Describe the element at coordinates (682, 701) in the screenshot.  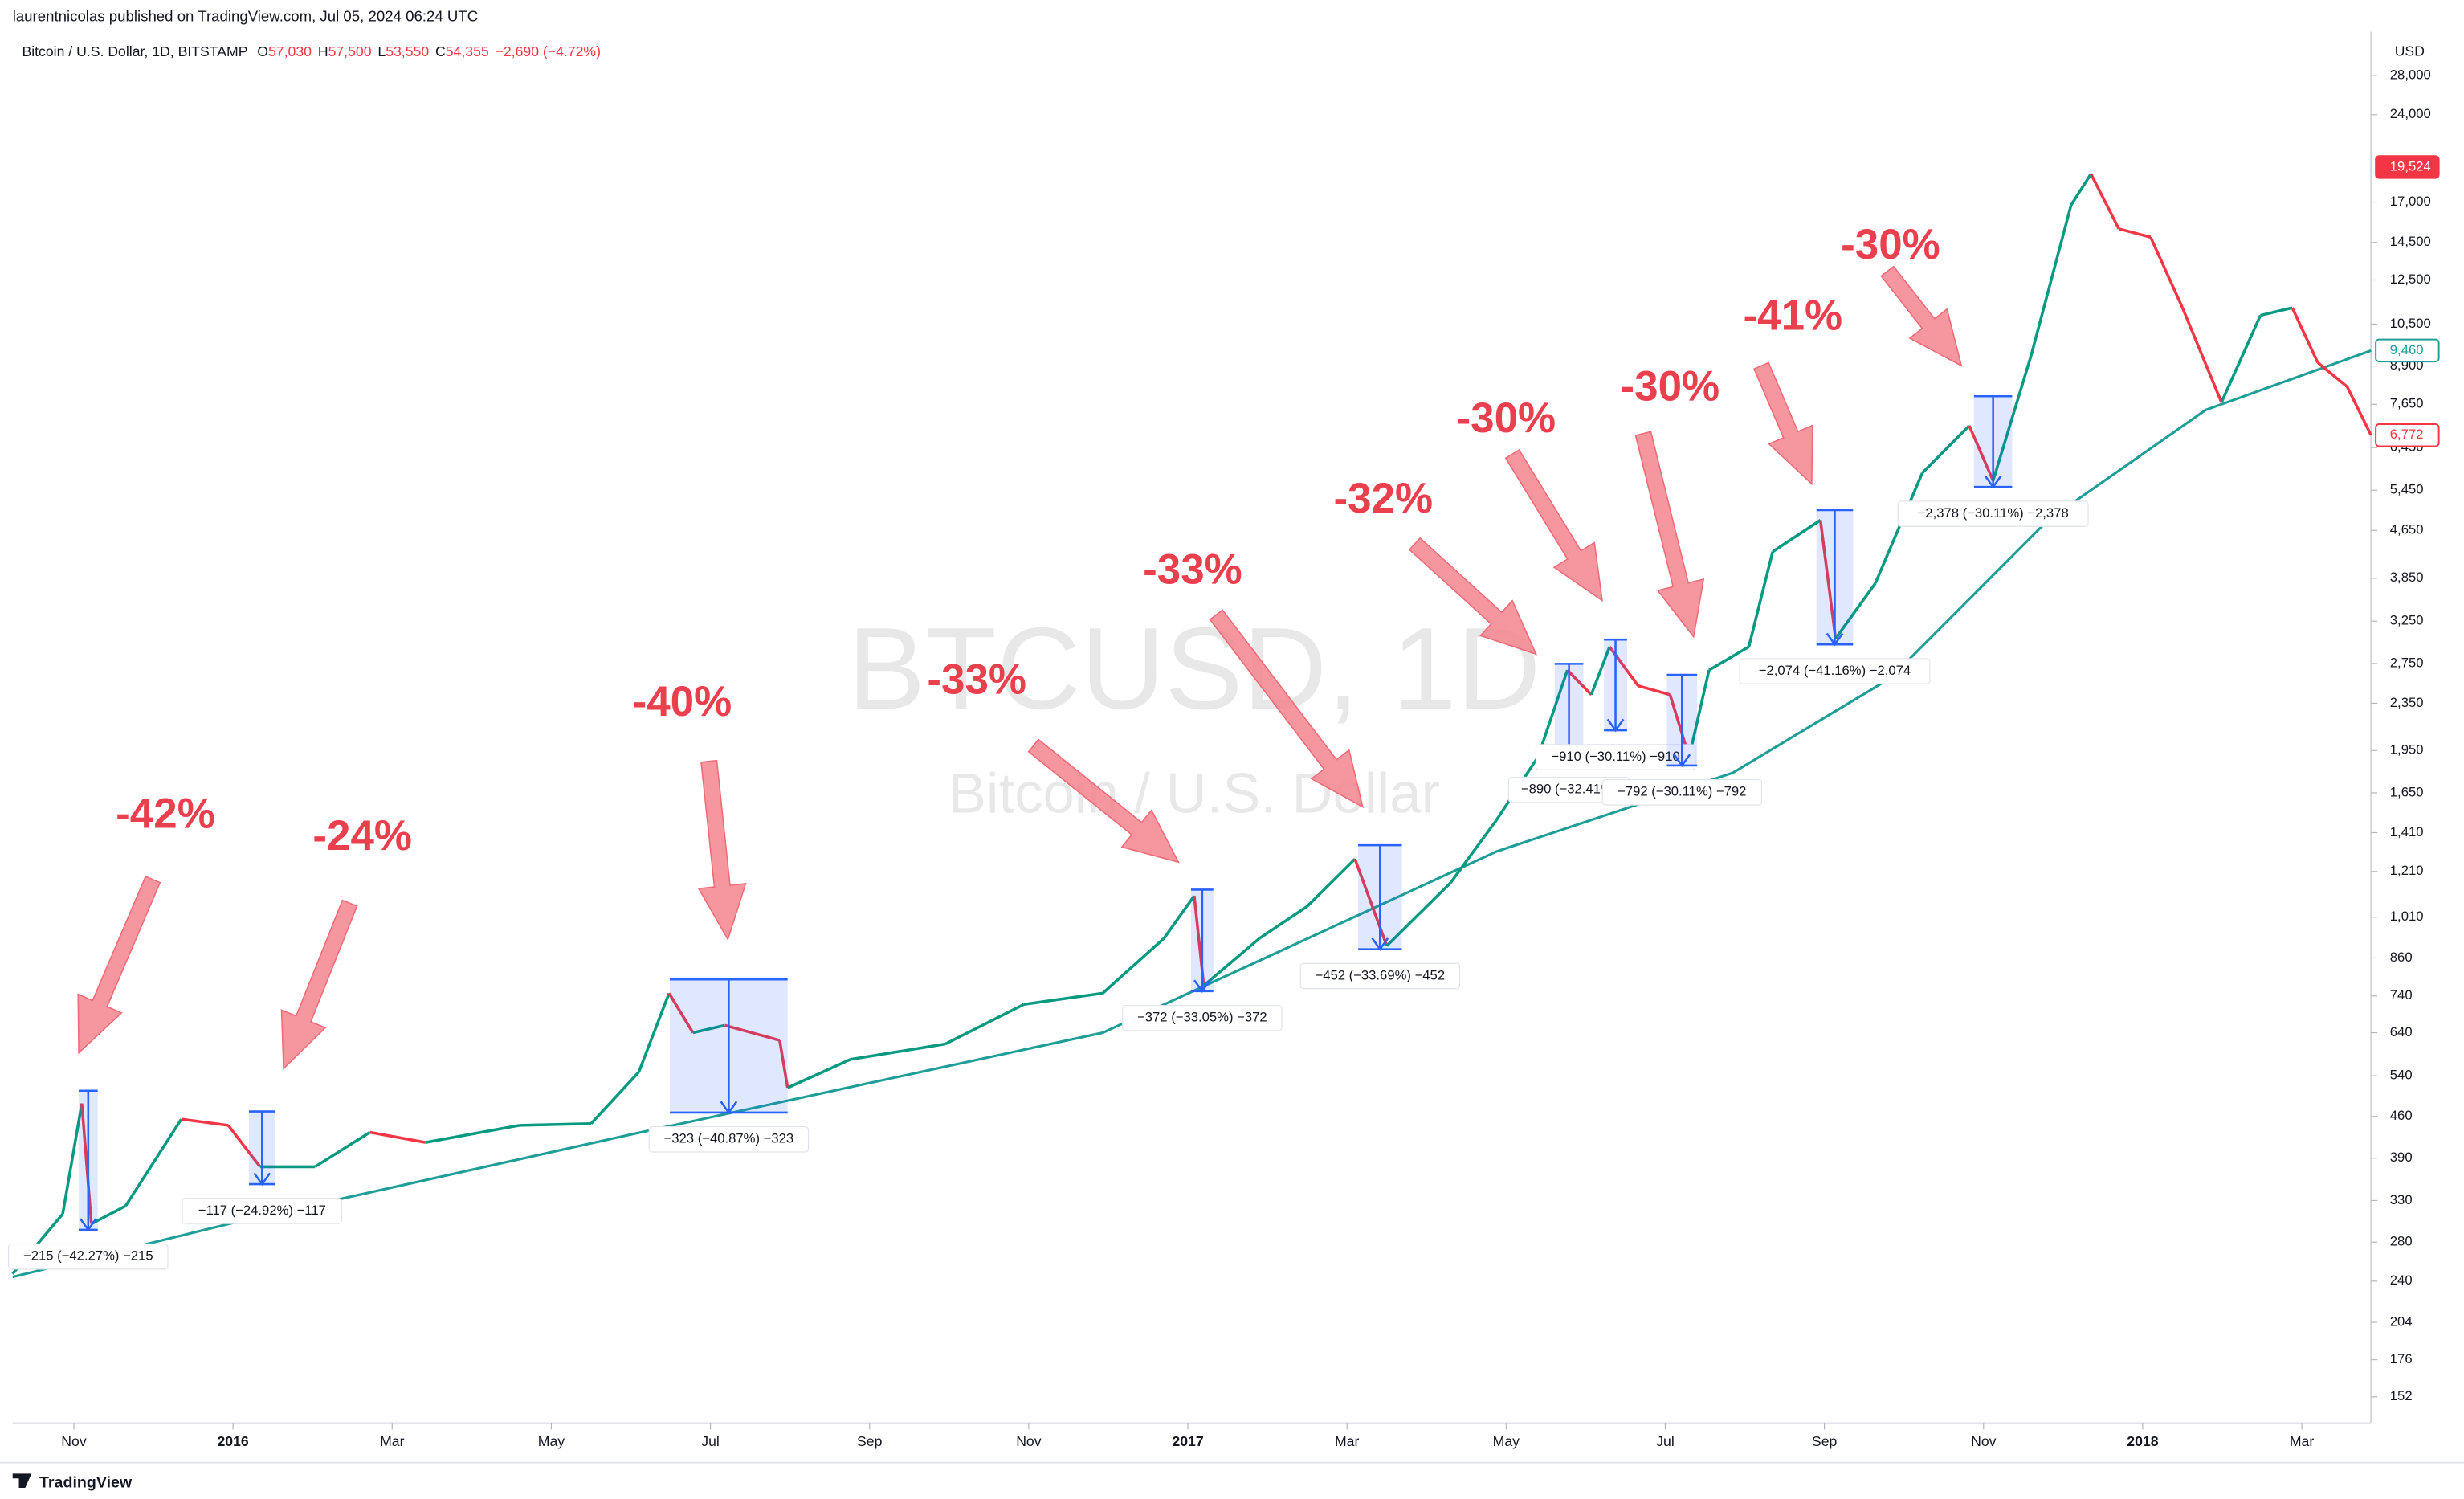
I see `callout-label: -40%` at that location.